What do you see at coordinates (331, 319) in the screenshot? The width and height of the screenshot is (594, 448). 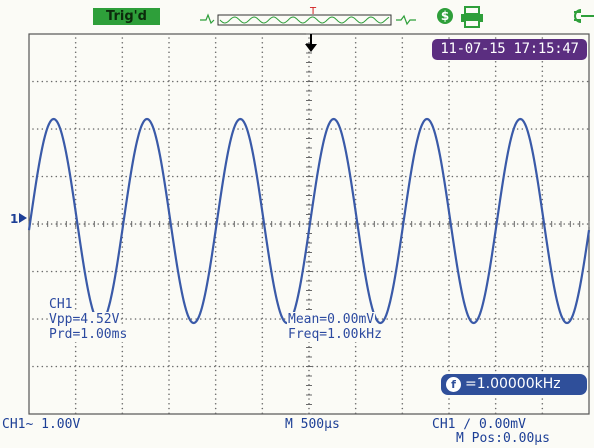 I see `measurement-mean: Mean=0.00mV` at bounding box center [331, 319].